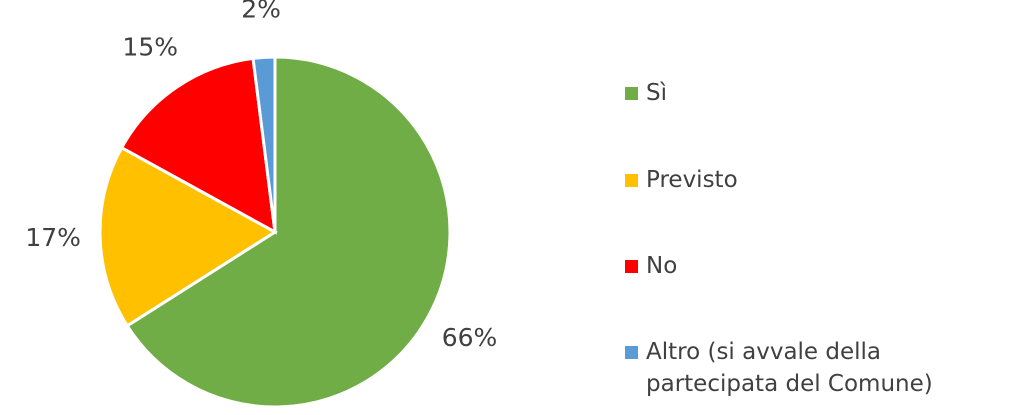 The height and width of the screenshot is (415, 1022). What do you see at coordinates (823, 266) in the screenshot?
I see `legend-item: No` at bounding box center [823, 266].